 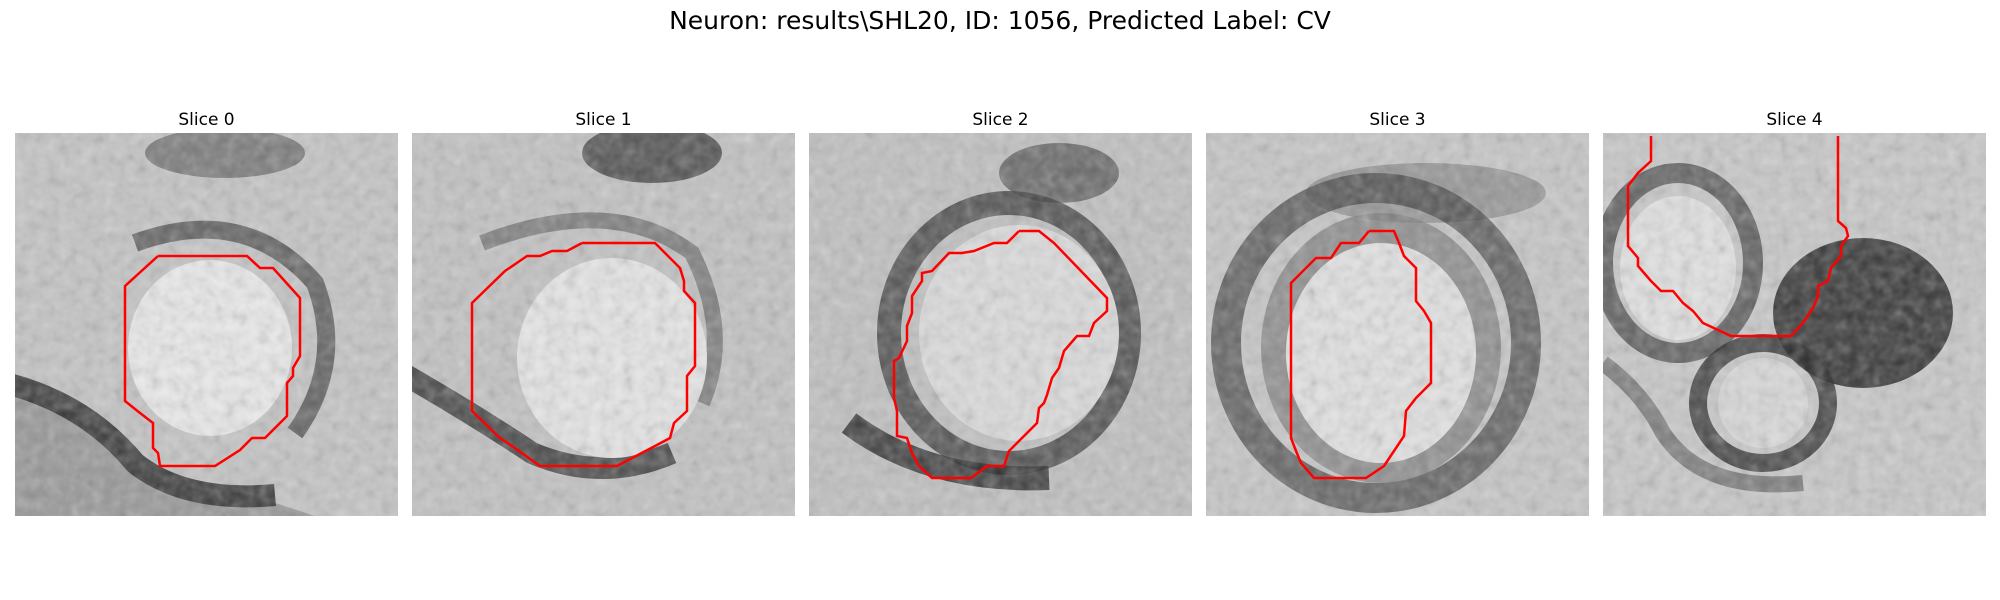 I want to click on slice-title-3: Slice 3, so click(x=1397, y=120).